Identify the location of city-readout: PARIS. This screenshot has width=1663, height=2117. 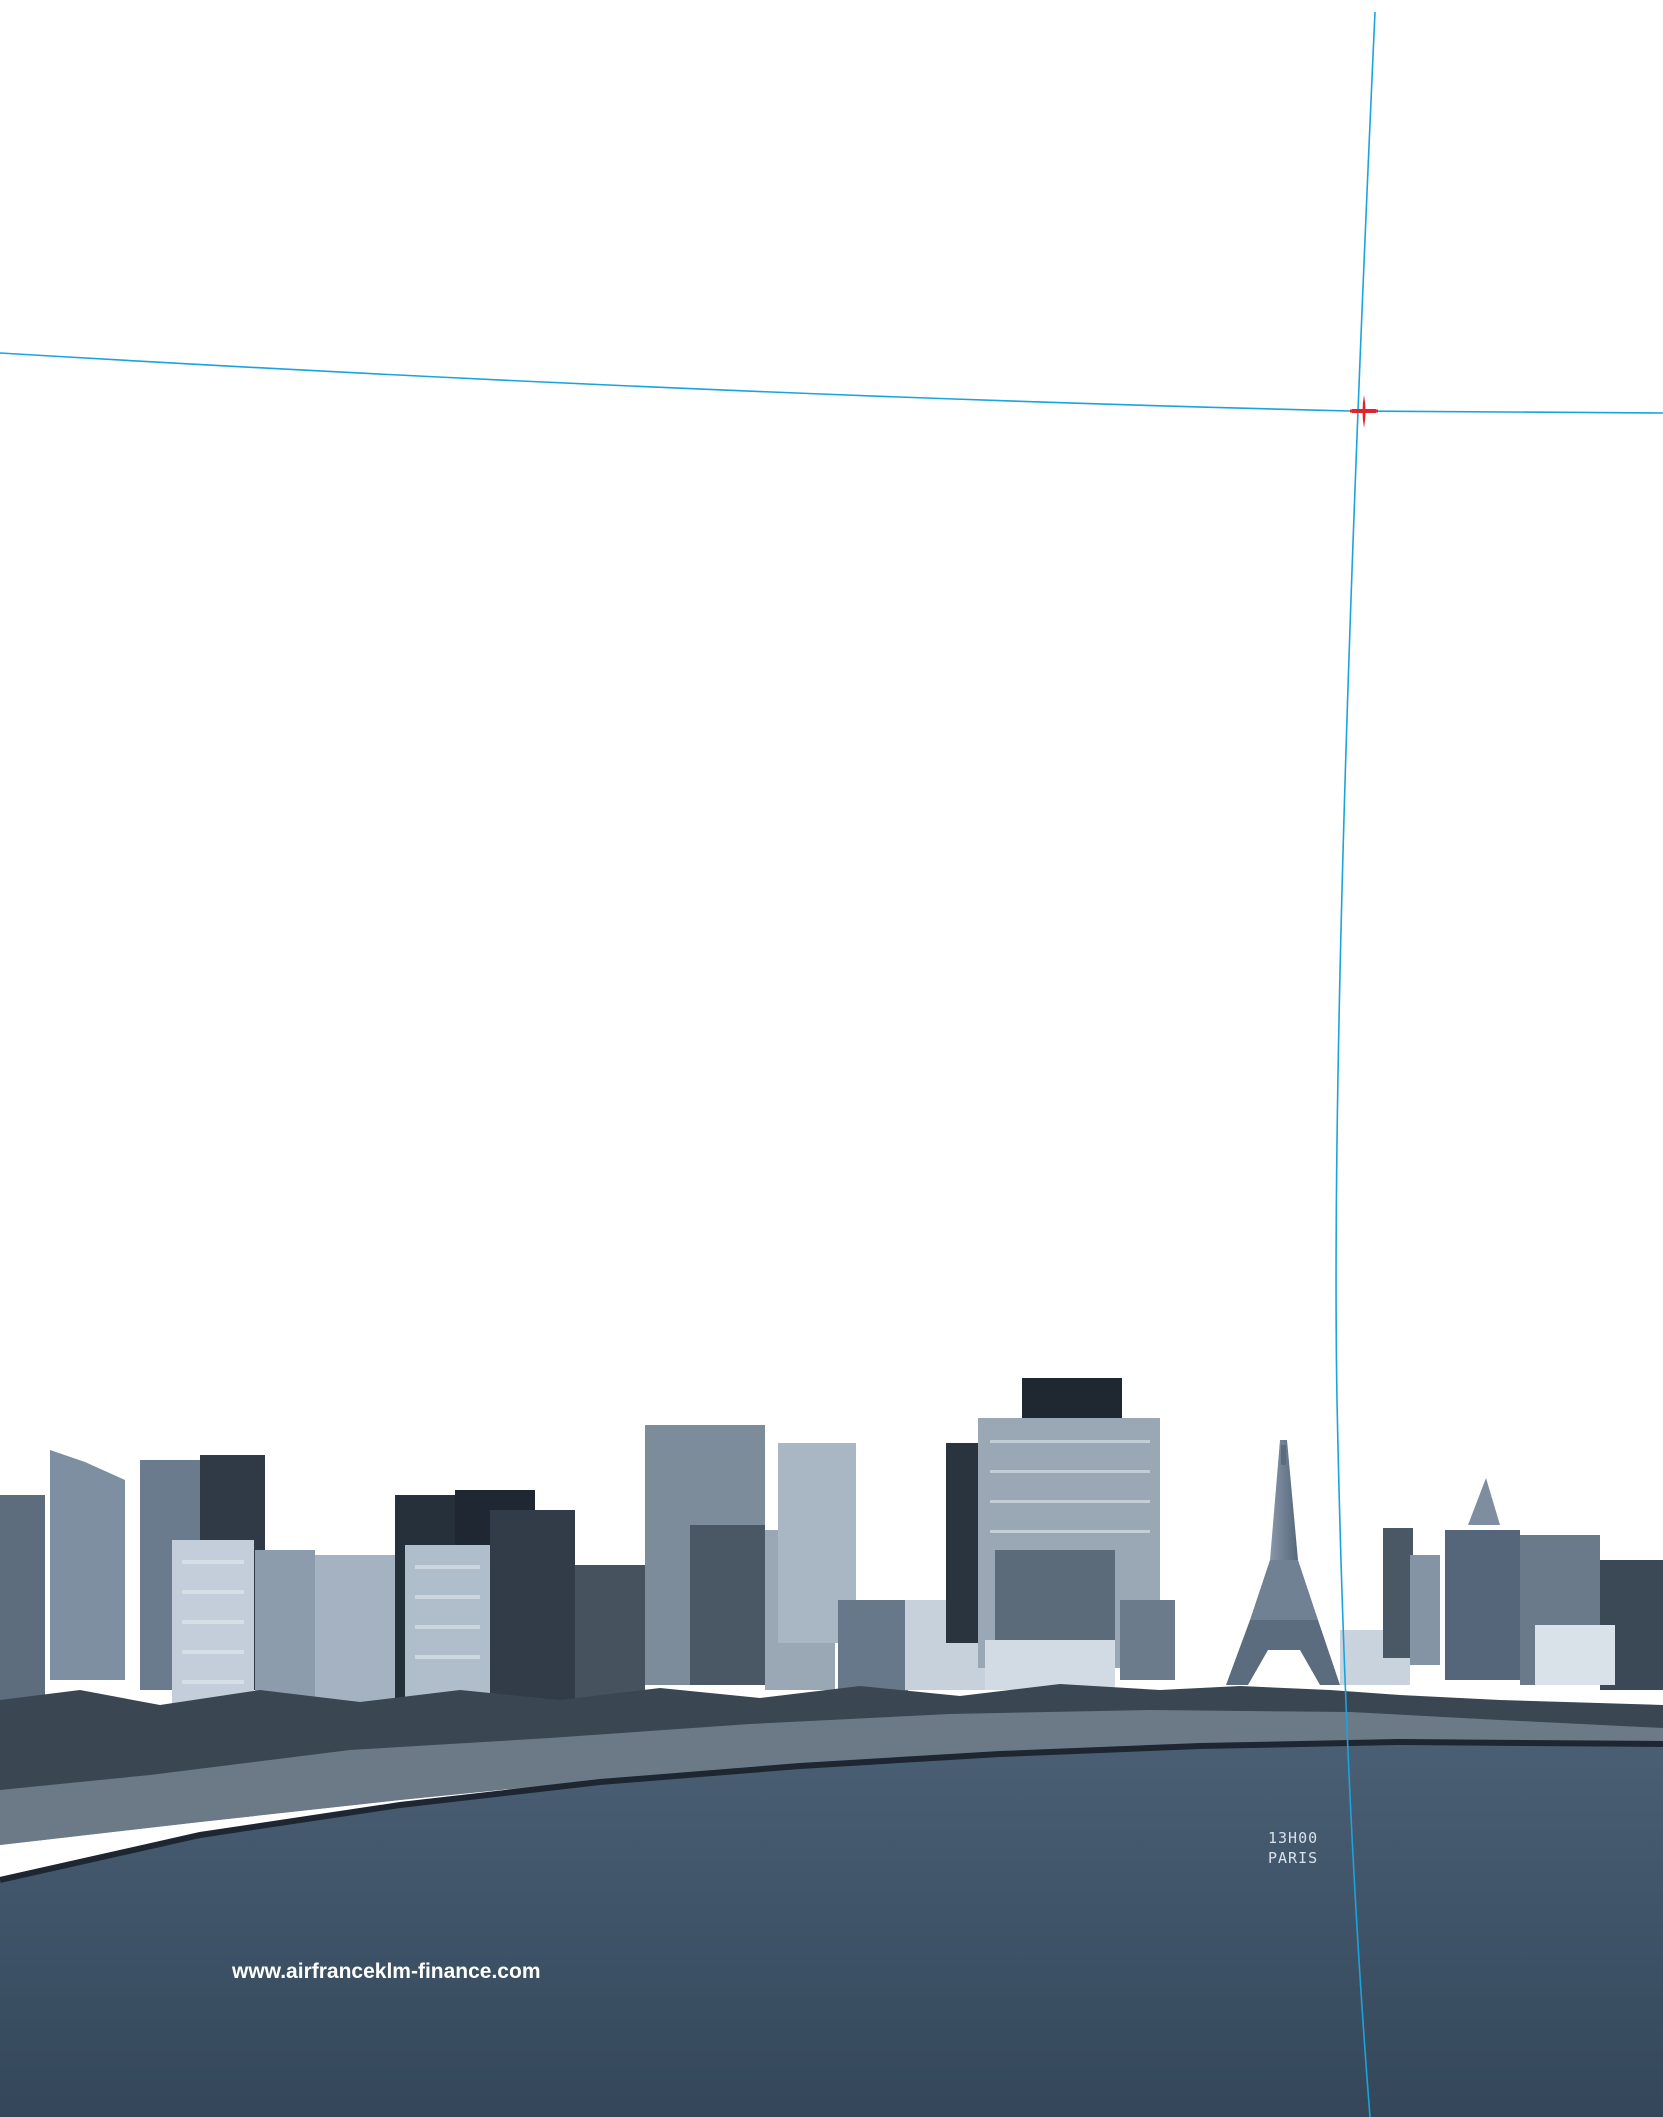
(1293, 1858).